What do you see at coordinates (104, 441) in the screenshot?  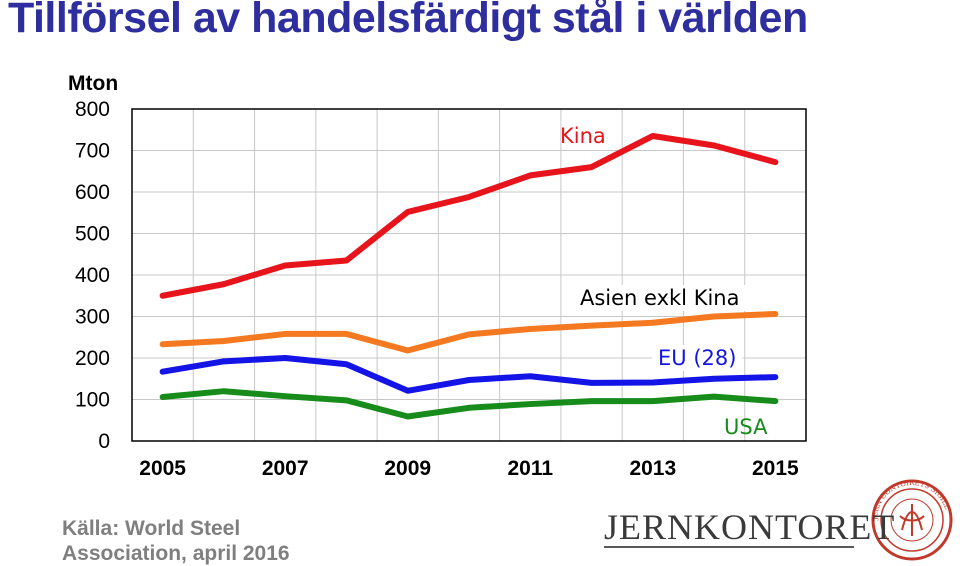 I see `y-tick-label: 0` at bounding box center [104, 441].